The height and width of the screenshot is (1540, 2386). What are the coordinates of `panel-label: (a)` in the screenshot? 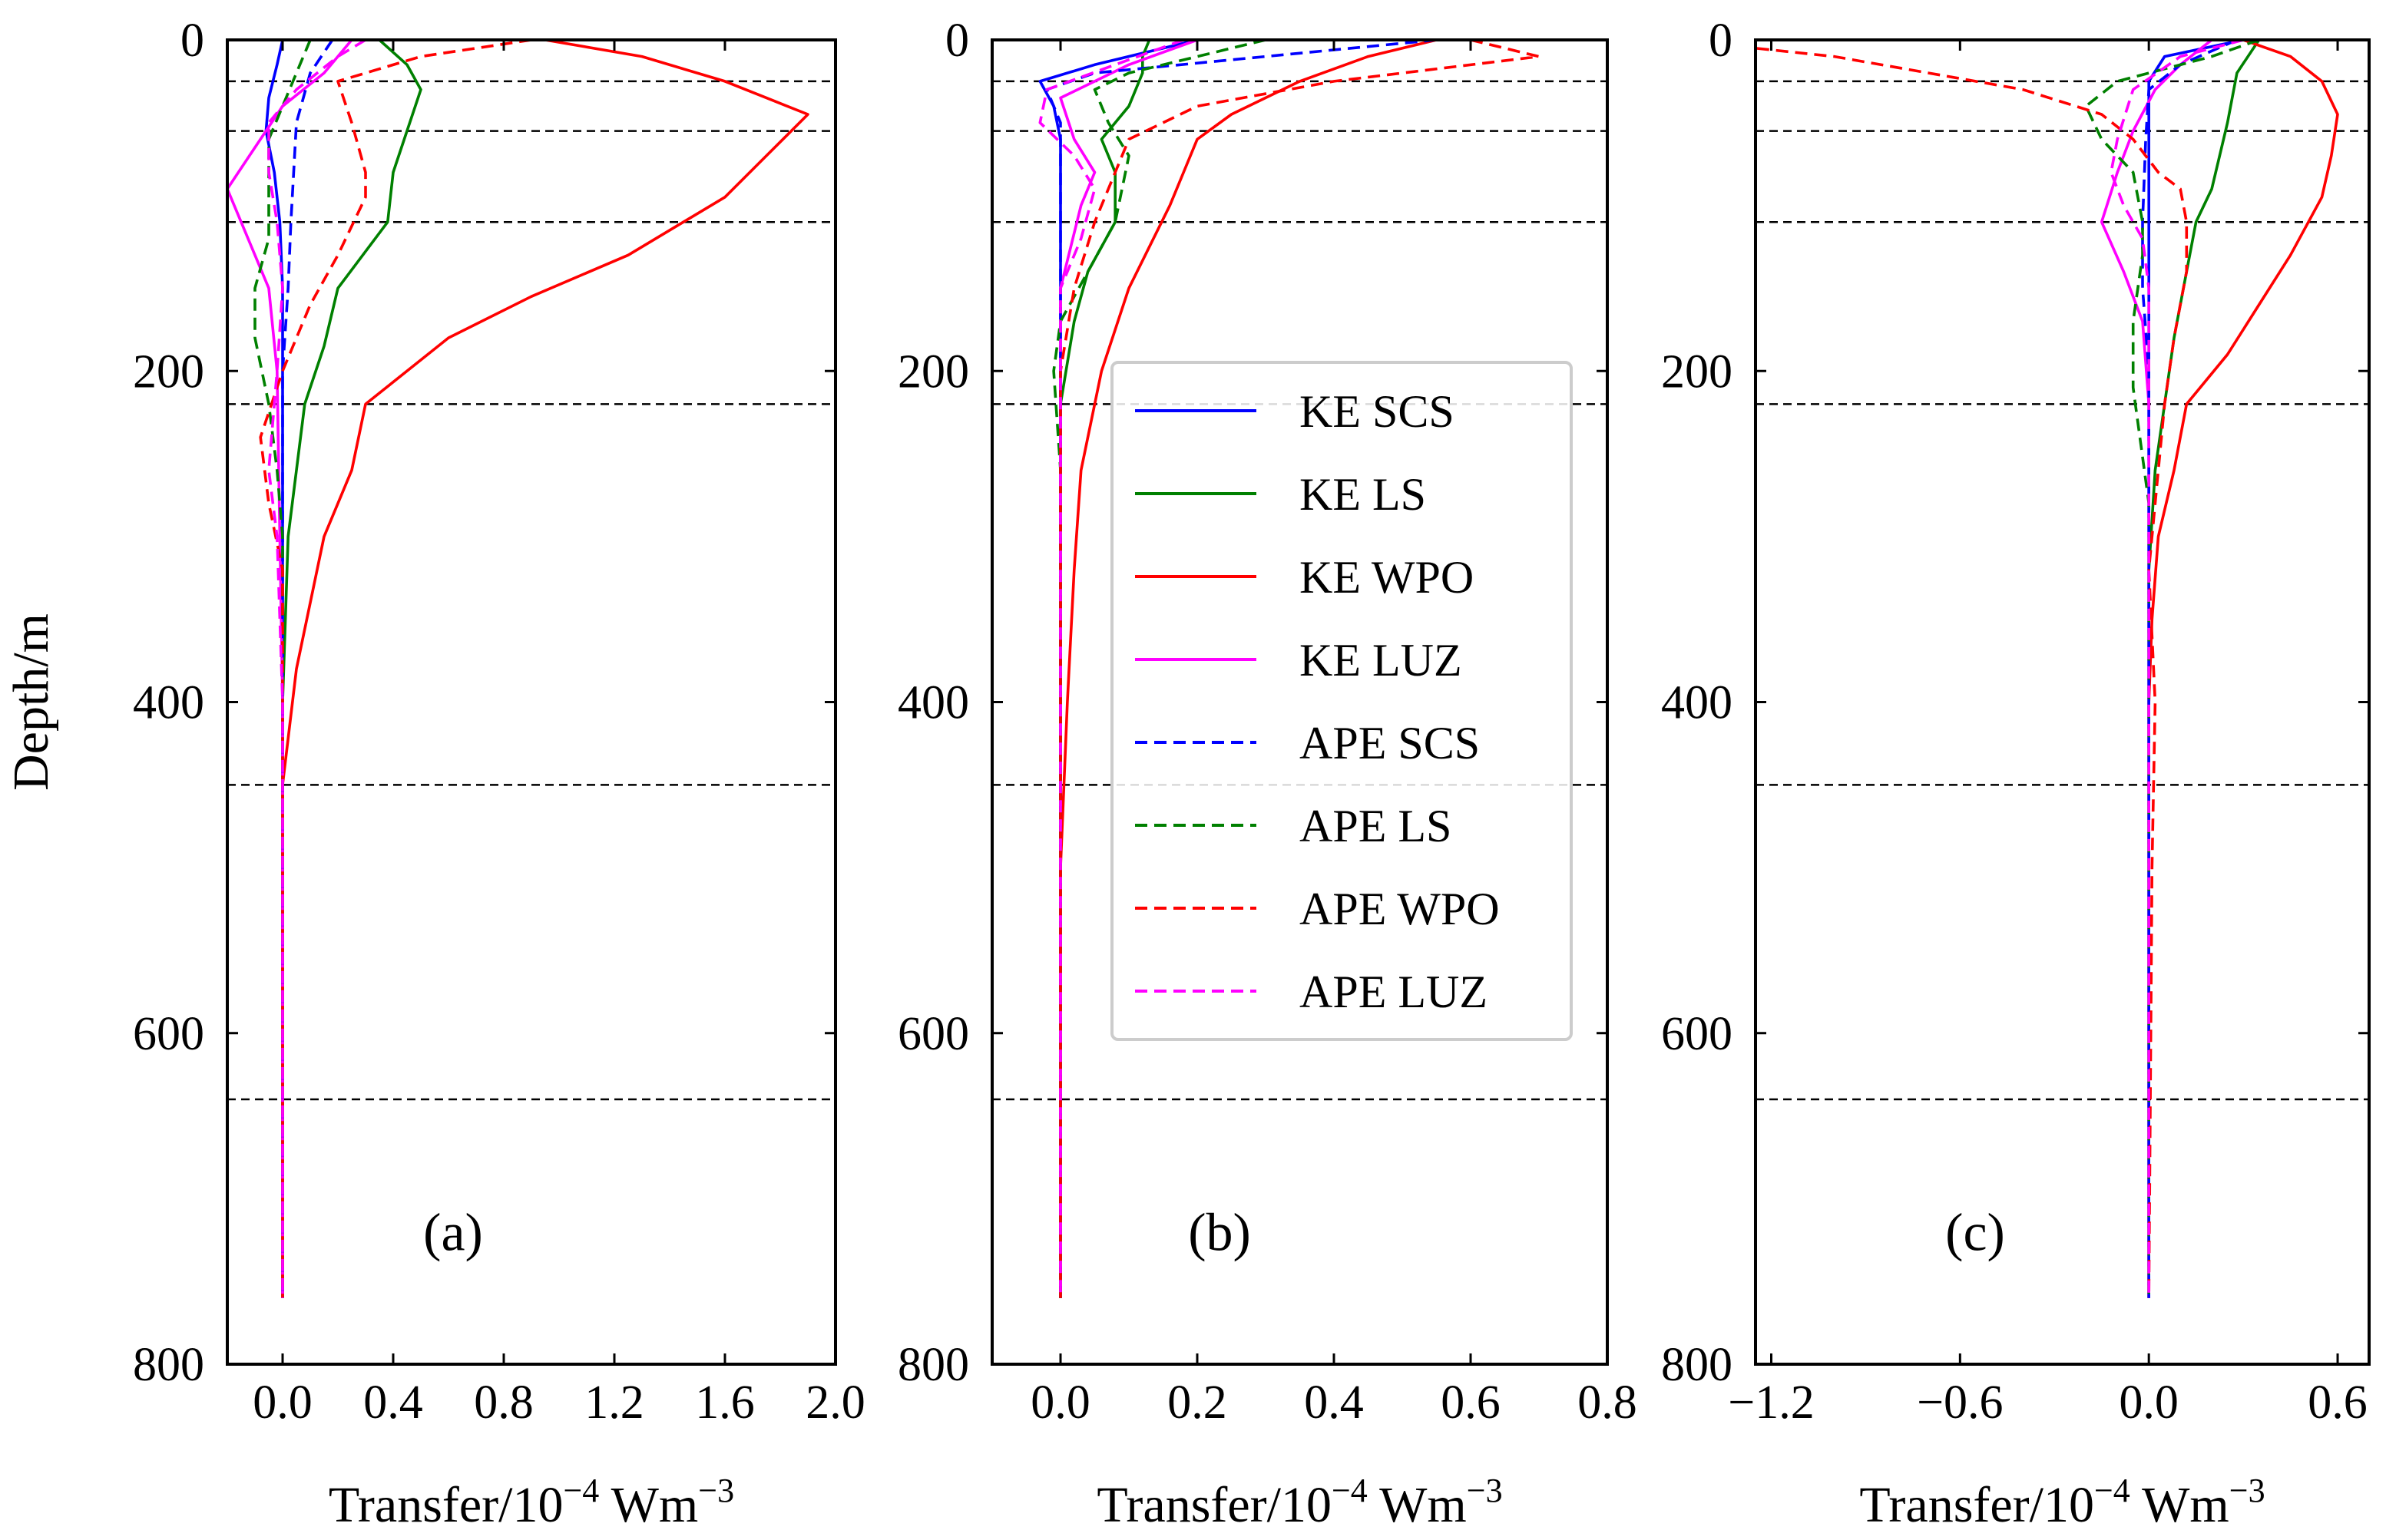 It's located at (453, 1233).